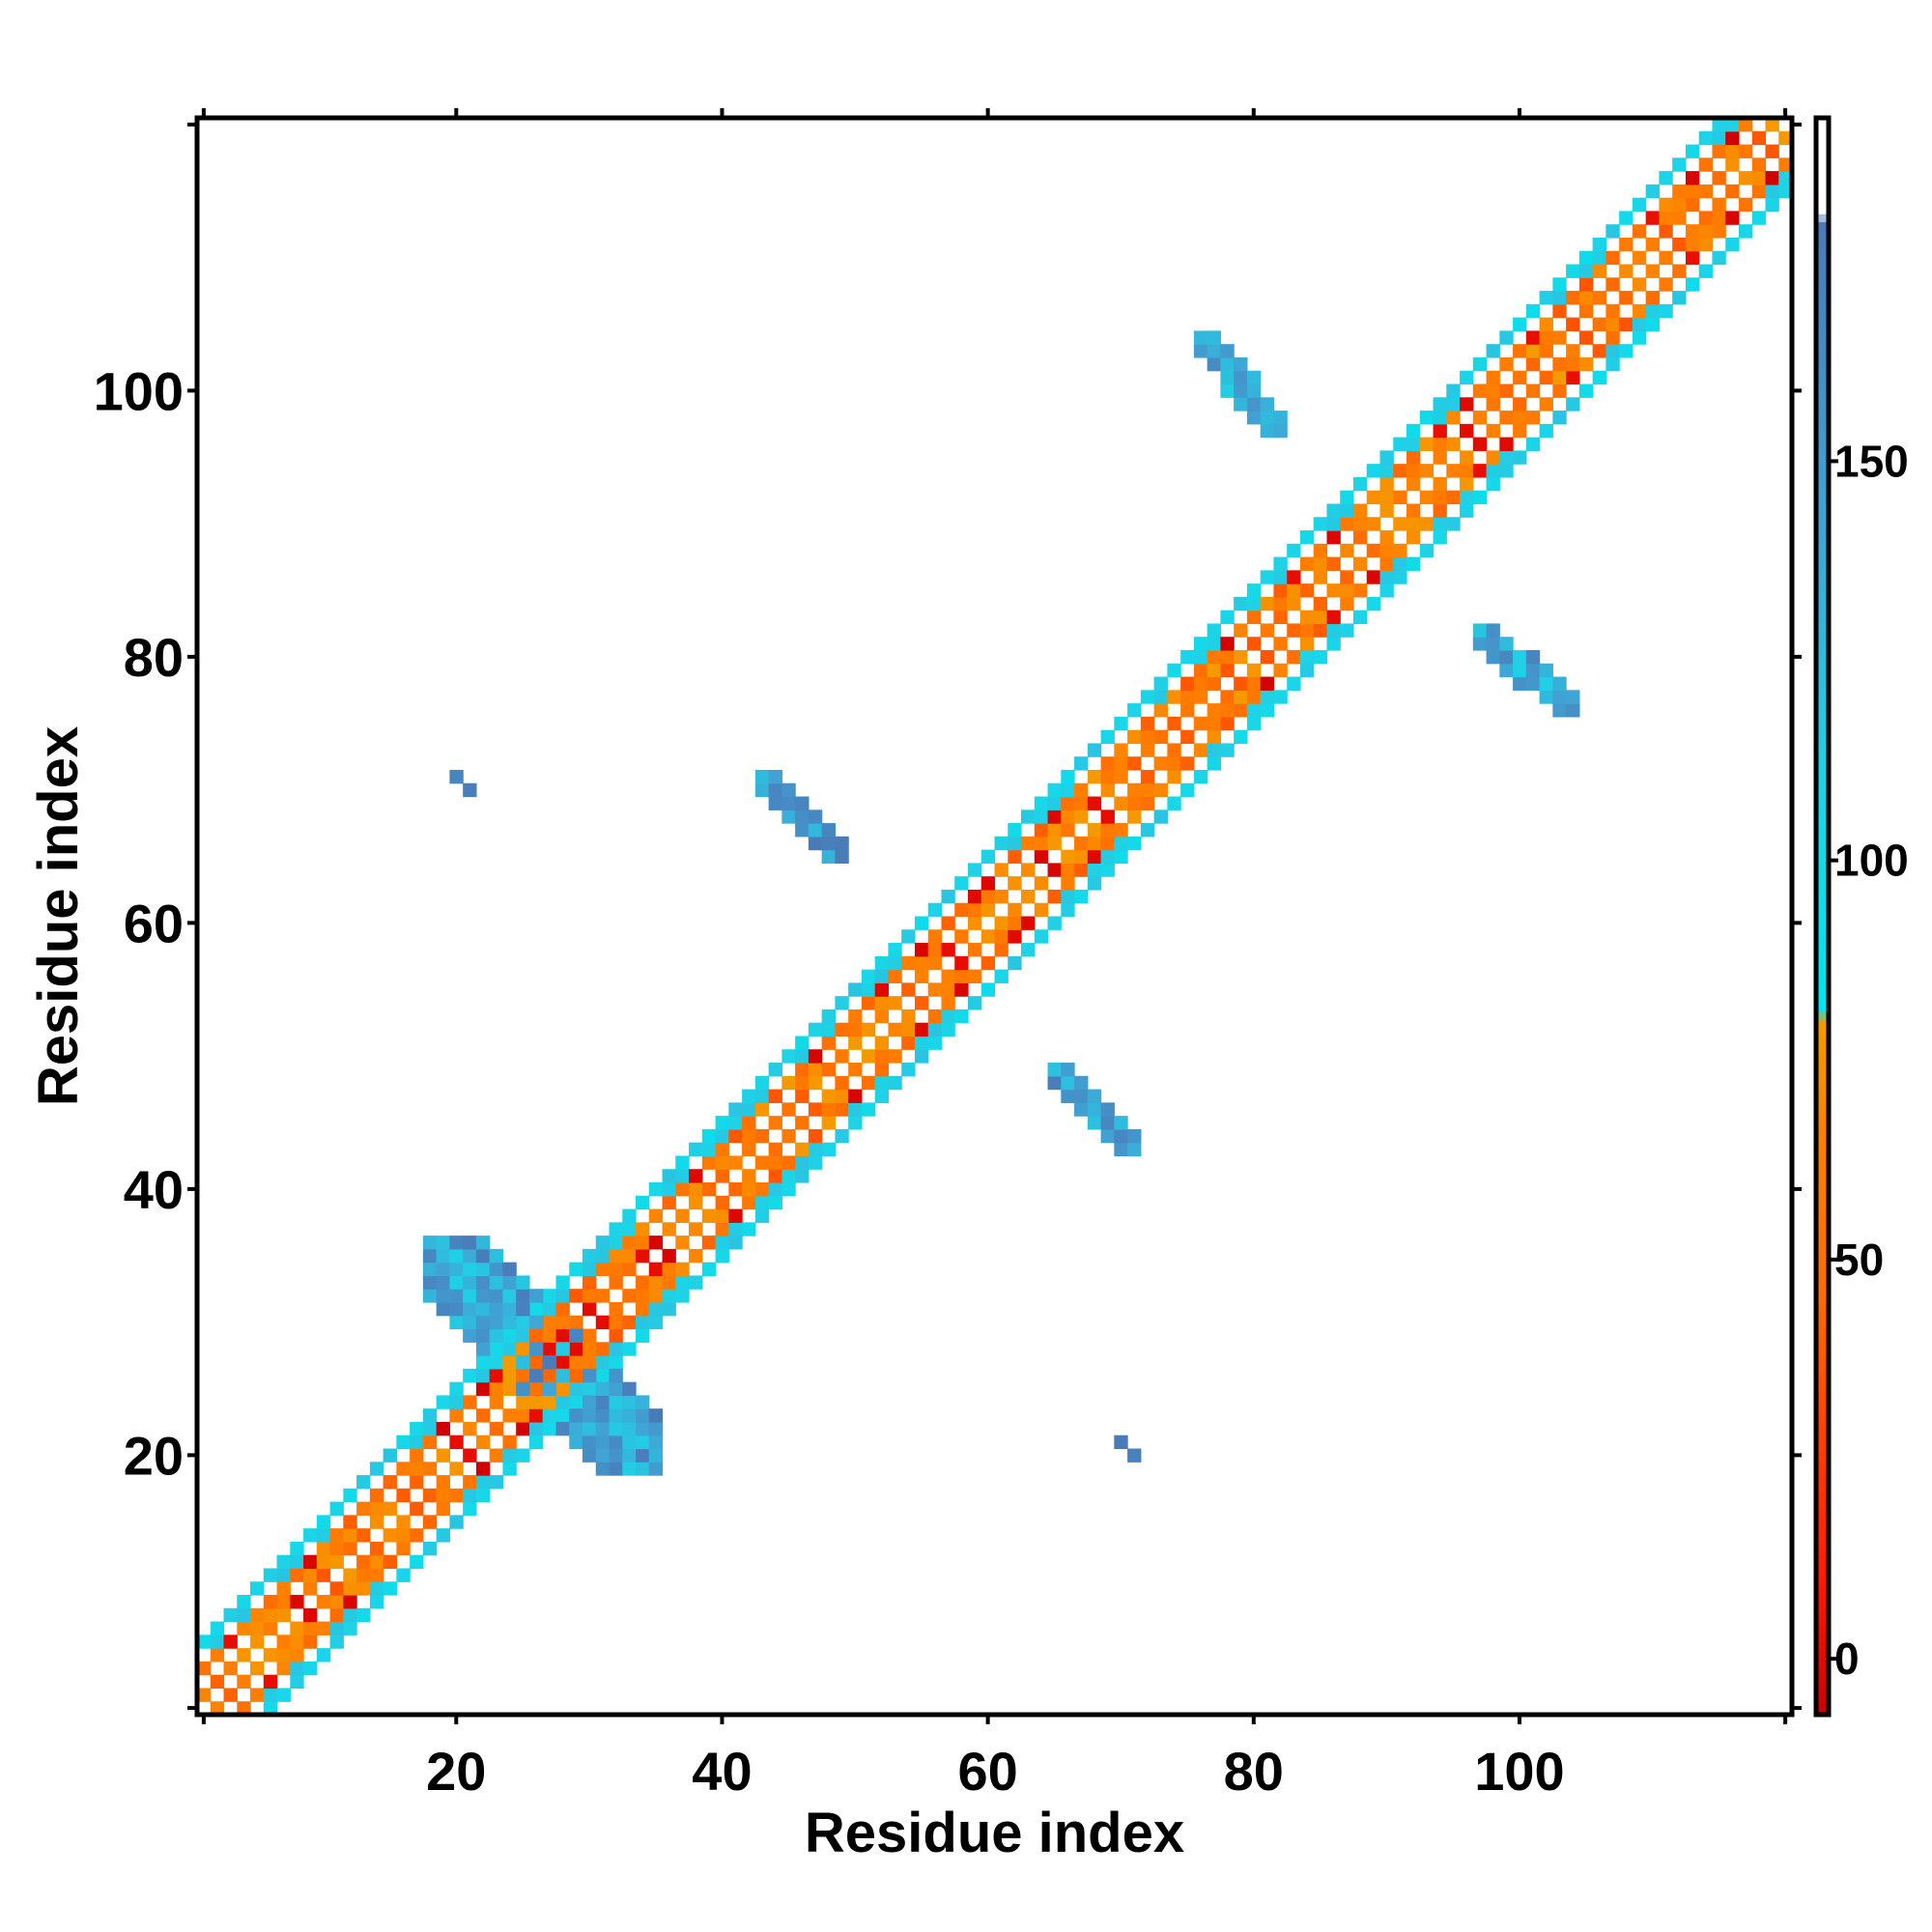 The height and width of the screenshot is (1932, 1932). What do you see at coordinates (987, 1771) in the screenshot?
I see `x-tick-label: 60` at bounding box center [987, 1771].